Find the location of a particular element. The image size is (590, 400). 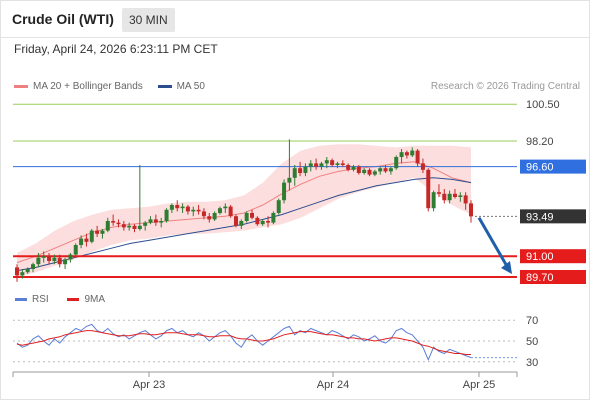

legend-label-9ma: 9MA is located at coordinates (95, 299).